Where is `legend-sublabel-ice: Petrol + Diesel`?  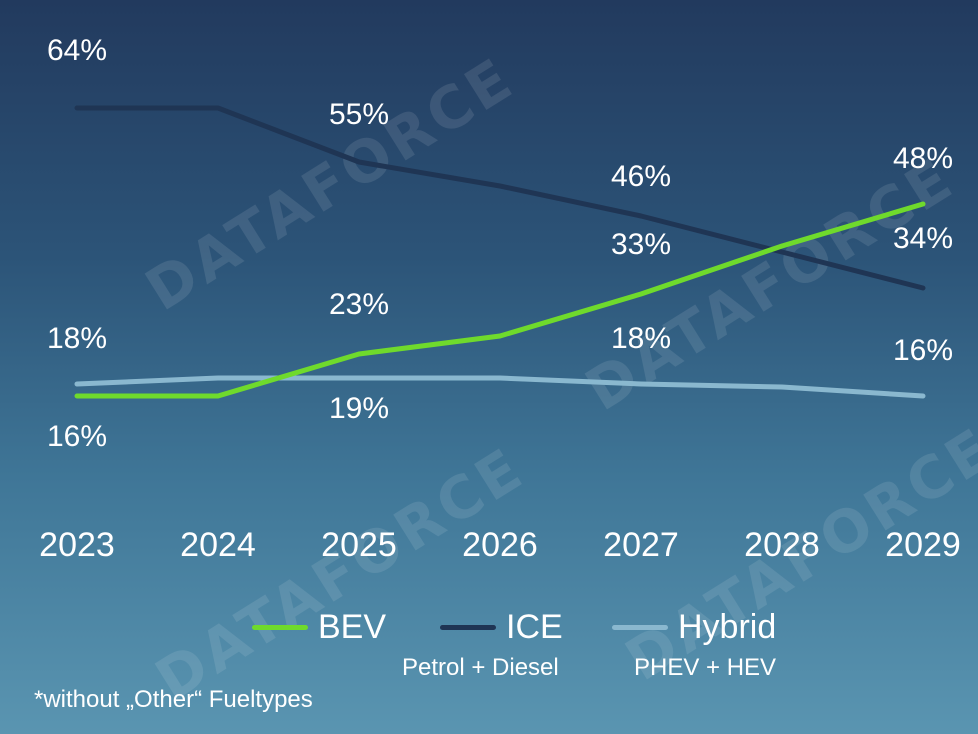
legend-sublabel-ice: Petrol + Diesel is located at coordinates (480, 667).